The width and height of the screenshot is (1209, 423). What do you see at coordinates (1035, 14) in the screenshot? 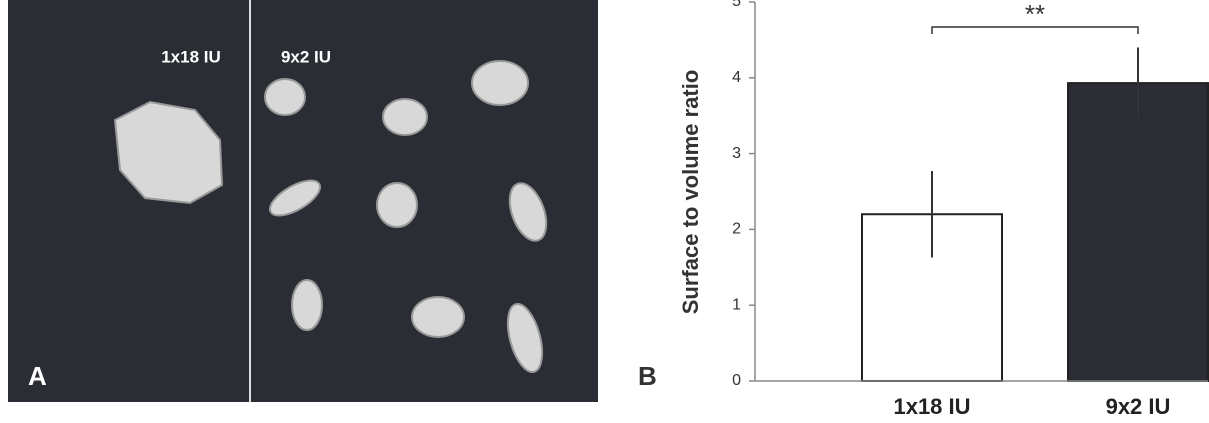
I see `annotation: **` at bounding box center [1035, 14].